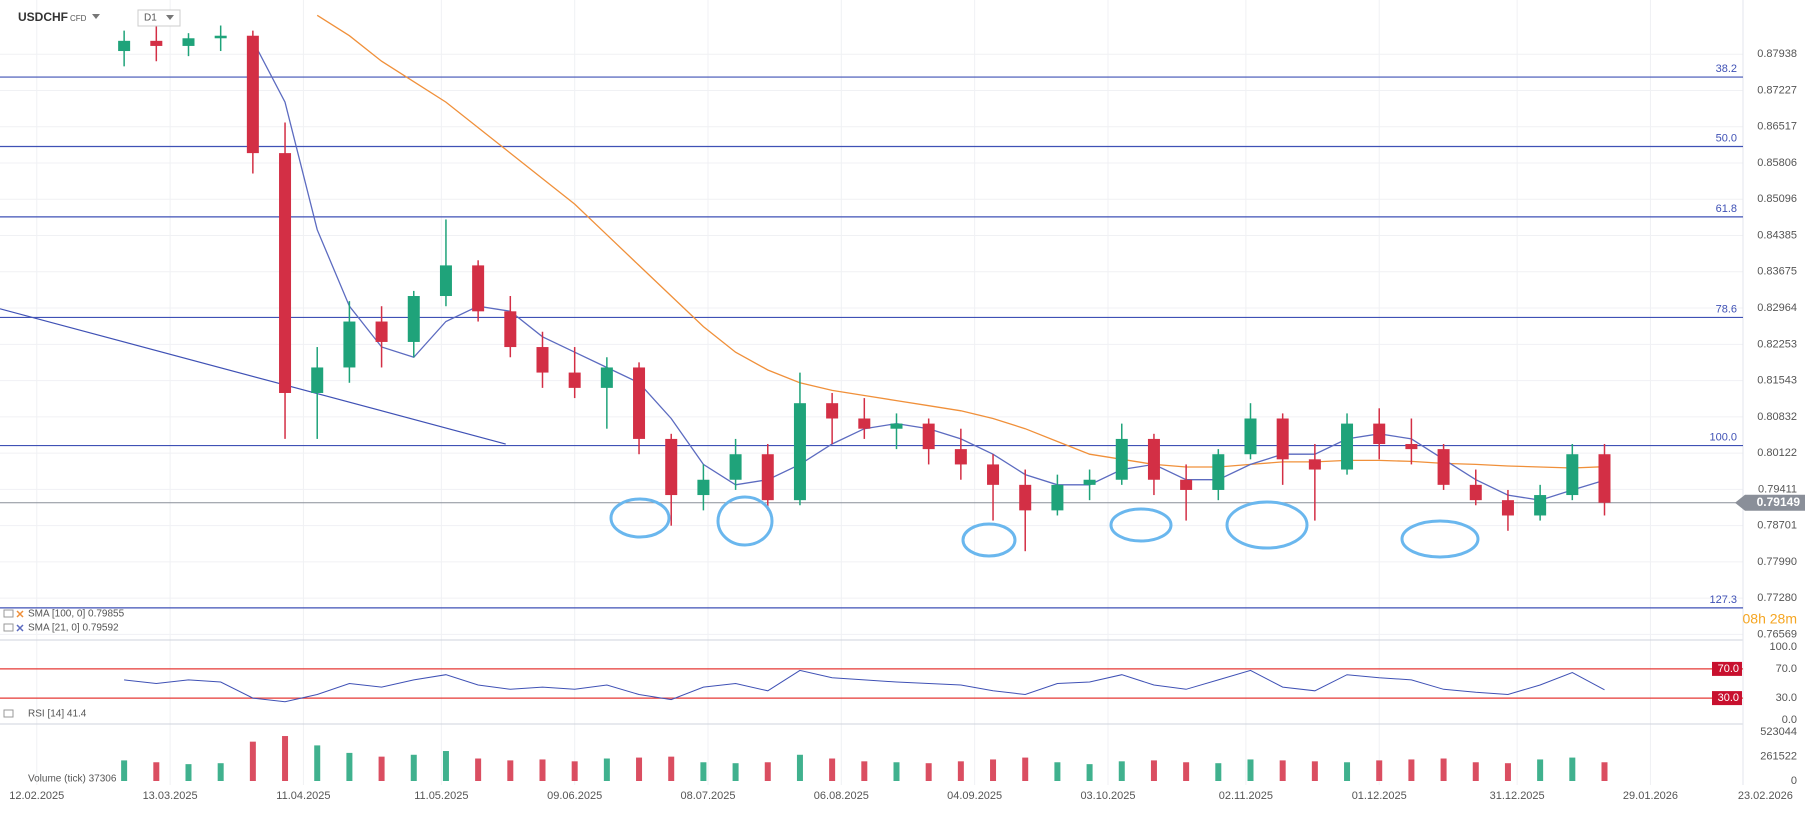 The width and height of the screenshot is (1810, 813). What do you see at coordinates (8, 713) in the screenshot?
I see `legend-icon` at bounding box center [8, 713].